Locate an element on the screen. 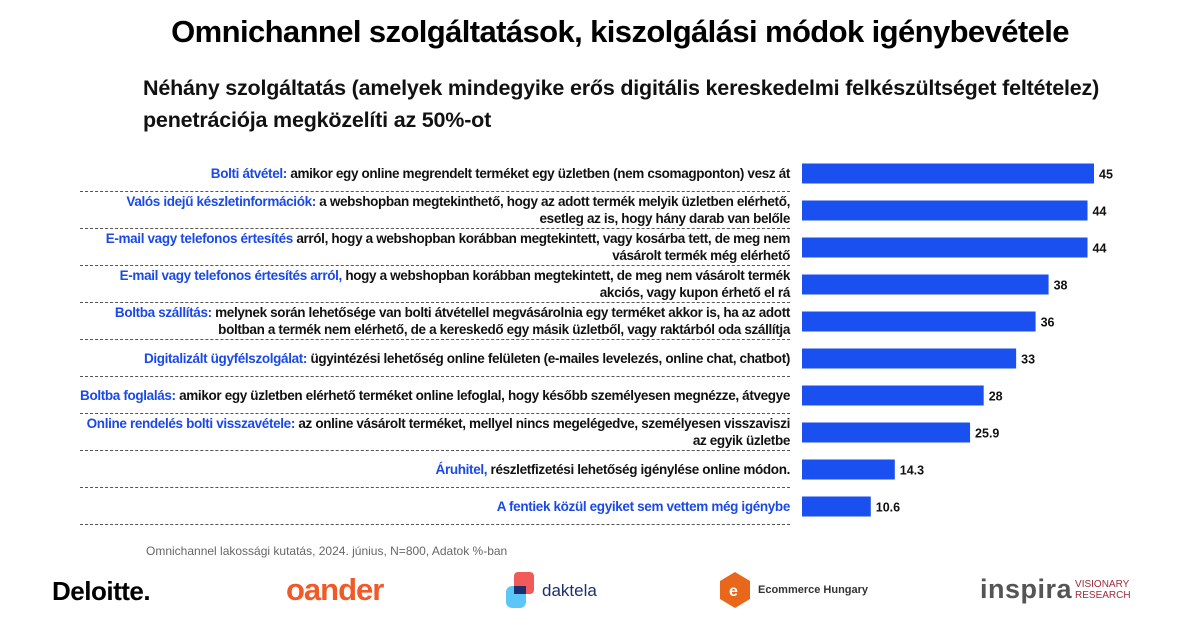 The width and height of the screenshot is (1200, 628). data-label: 14.3 is located at coordinates (912, 471).